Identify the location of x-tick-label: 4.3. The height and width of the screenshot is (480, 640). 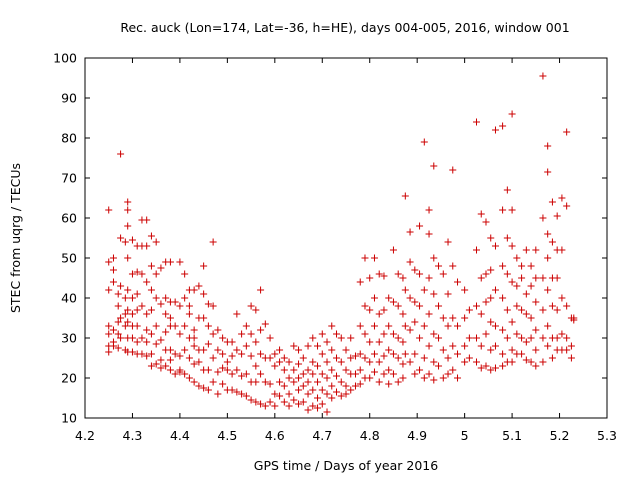
(133, 435).